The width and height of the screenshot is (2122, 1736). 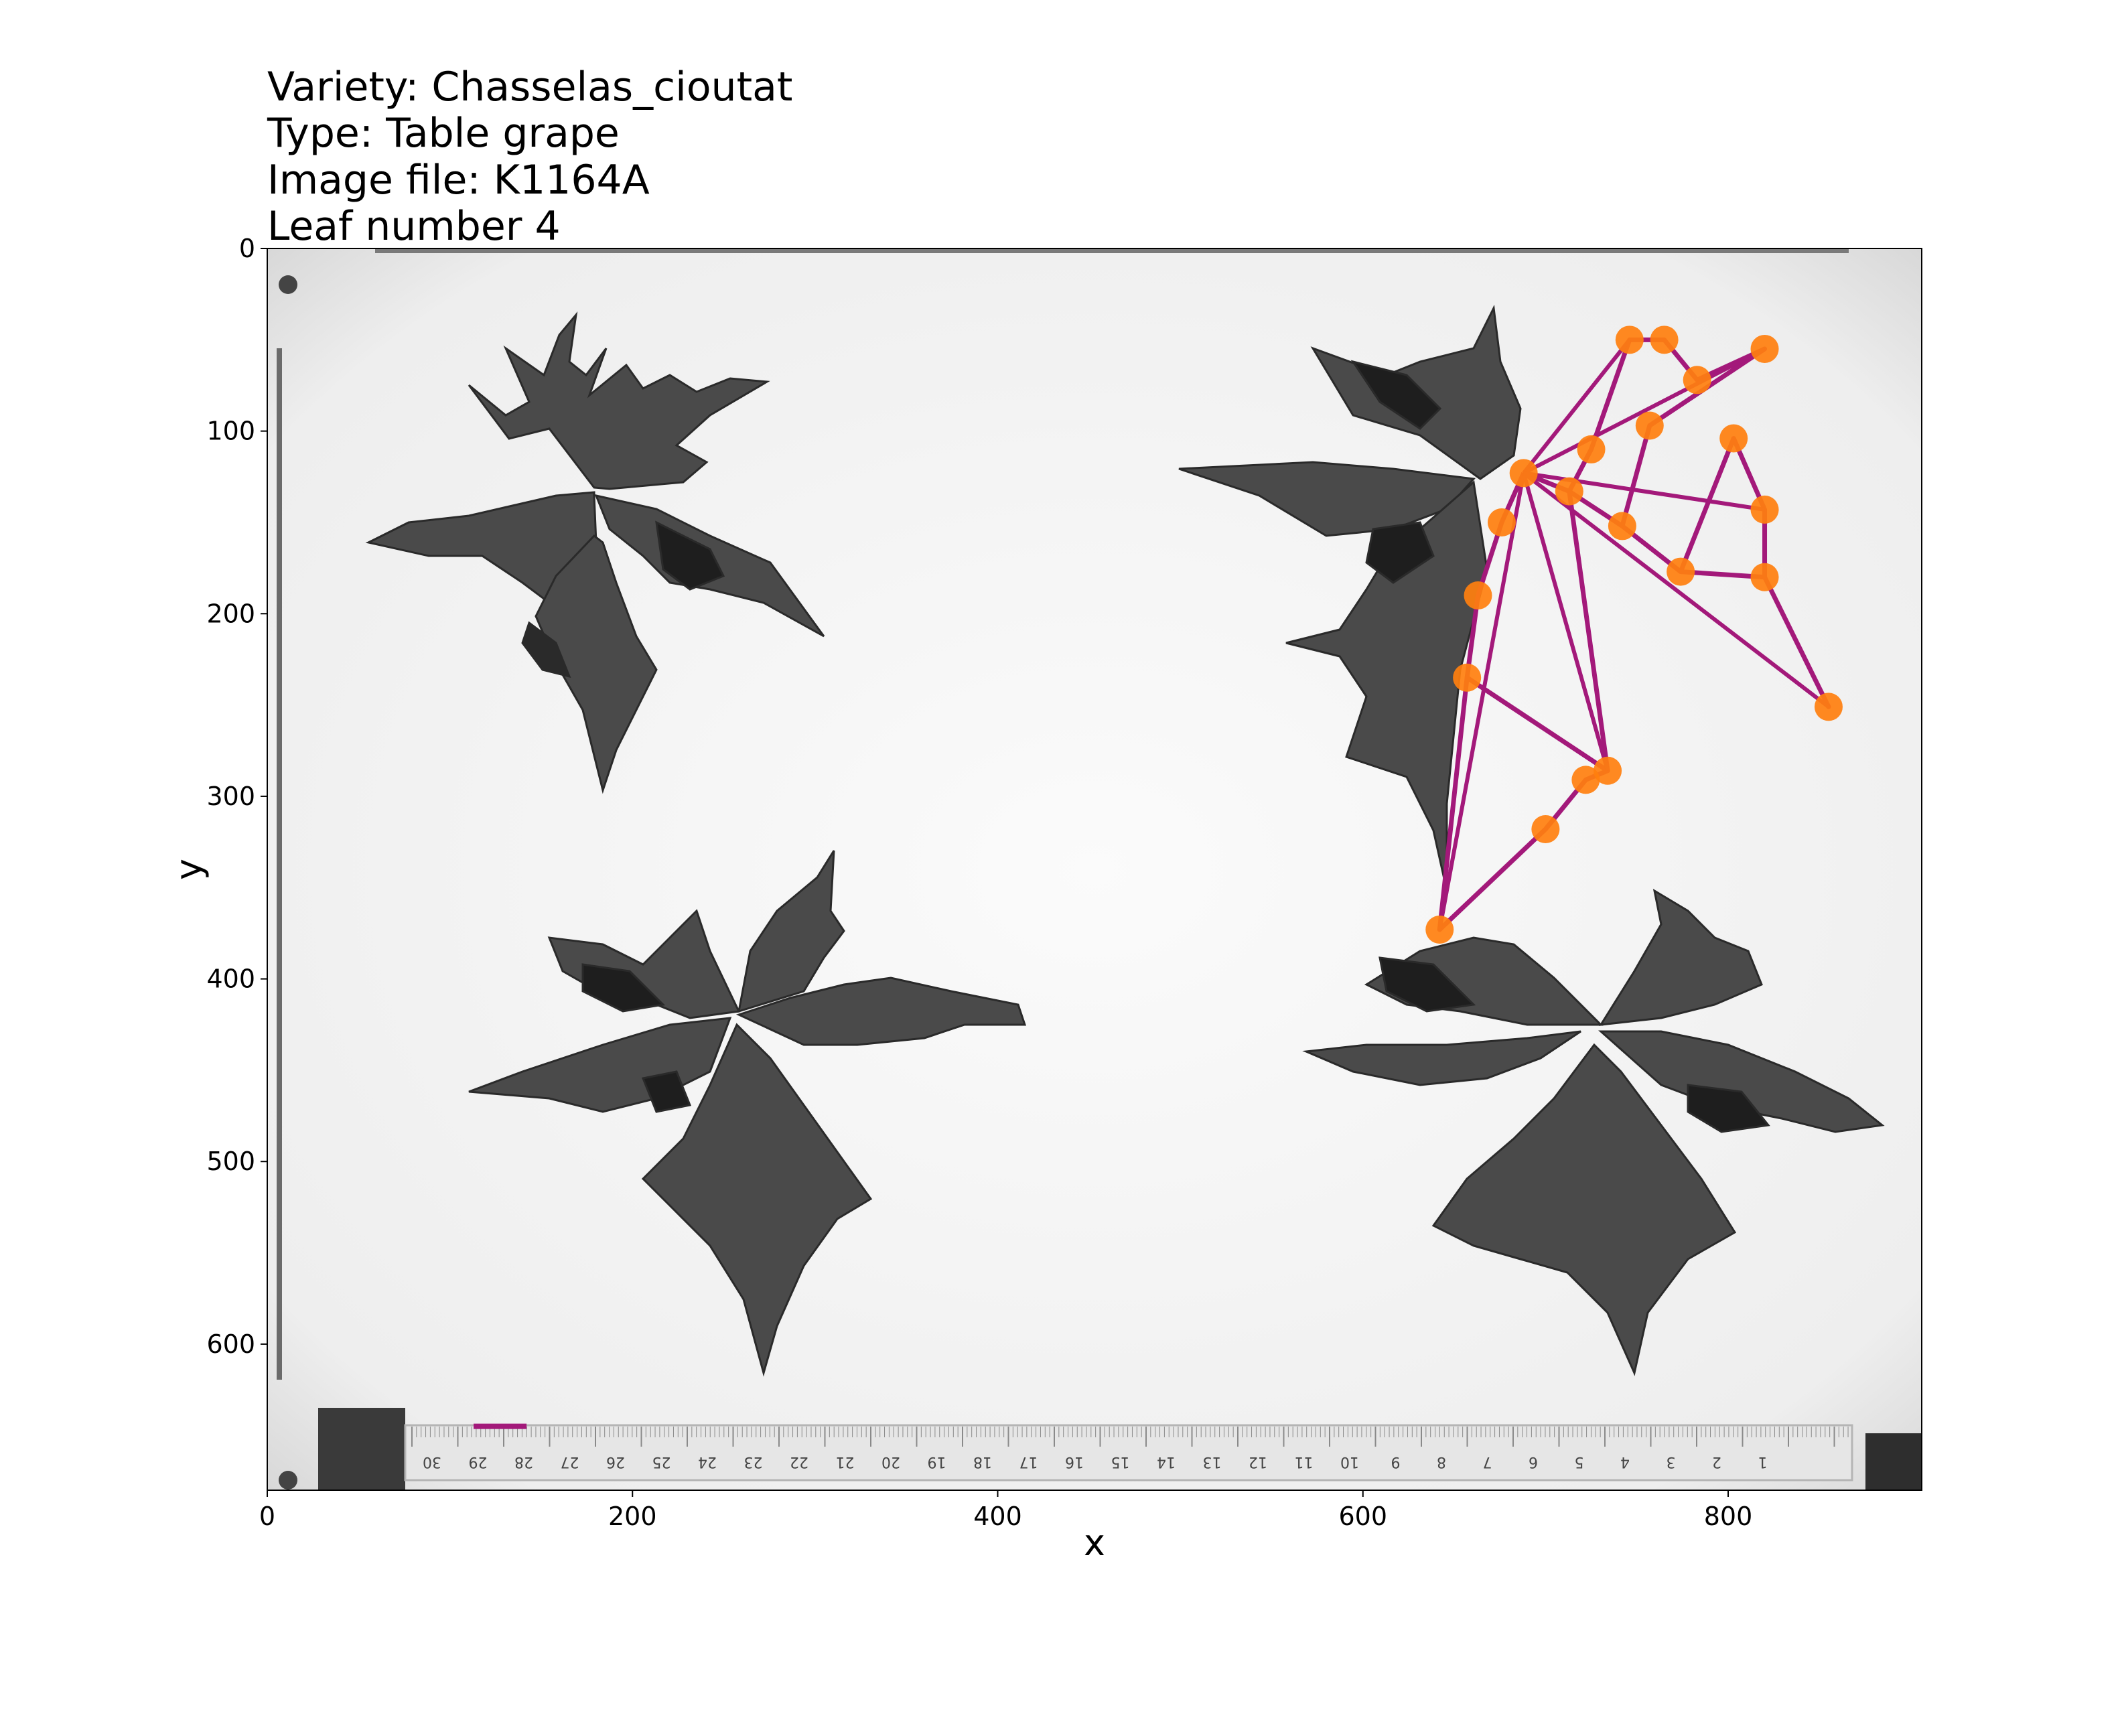 What do you see at coordinates (1029, 1461) in the screenshot?
I see `ruler-number: 17` at bounding box center [1029, 1461].